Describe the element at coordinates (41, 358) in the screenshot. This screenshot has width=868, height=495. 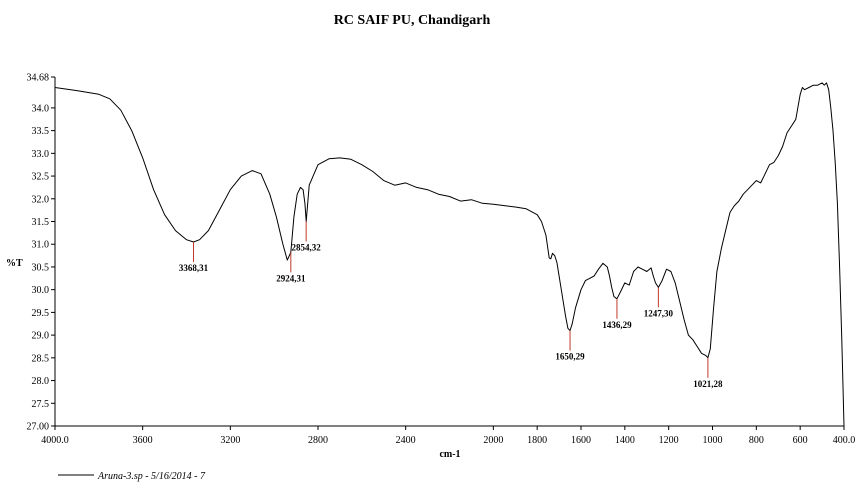
I see `y-tick-label: 28.5` at that location.